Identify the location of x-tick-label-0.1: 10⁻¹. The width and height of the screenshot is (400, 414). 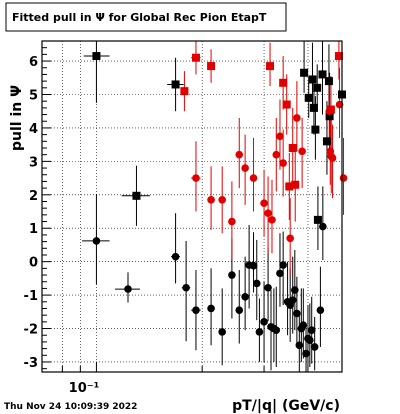
(84, 388).